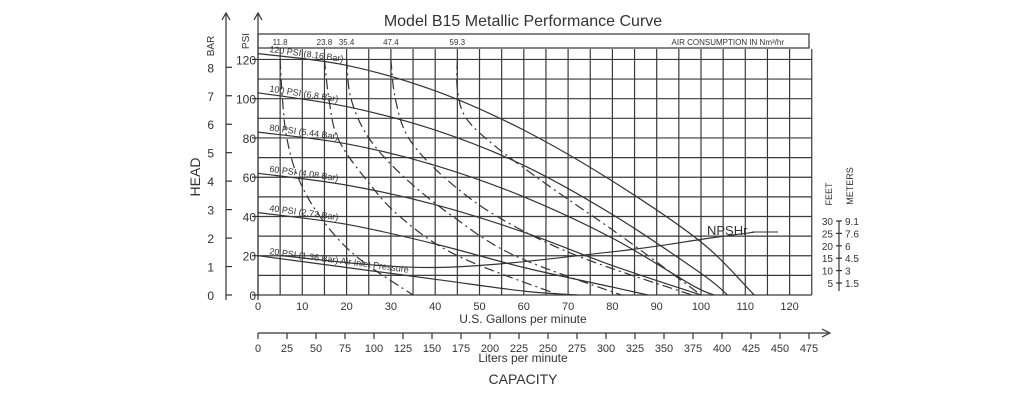  What do you see at coordinates (210, 154) in the screenshot?
I see `bar-tick-label: 5` at bounding box center [210, 154].